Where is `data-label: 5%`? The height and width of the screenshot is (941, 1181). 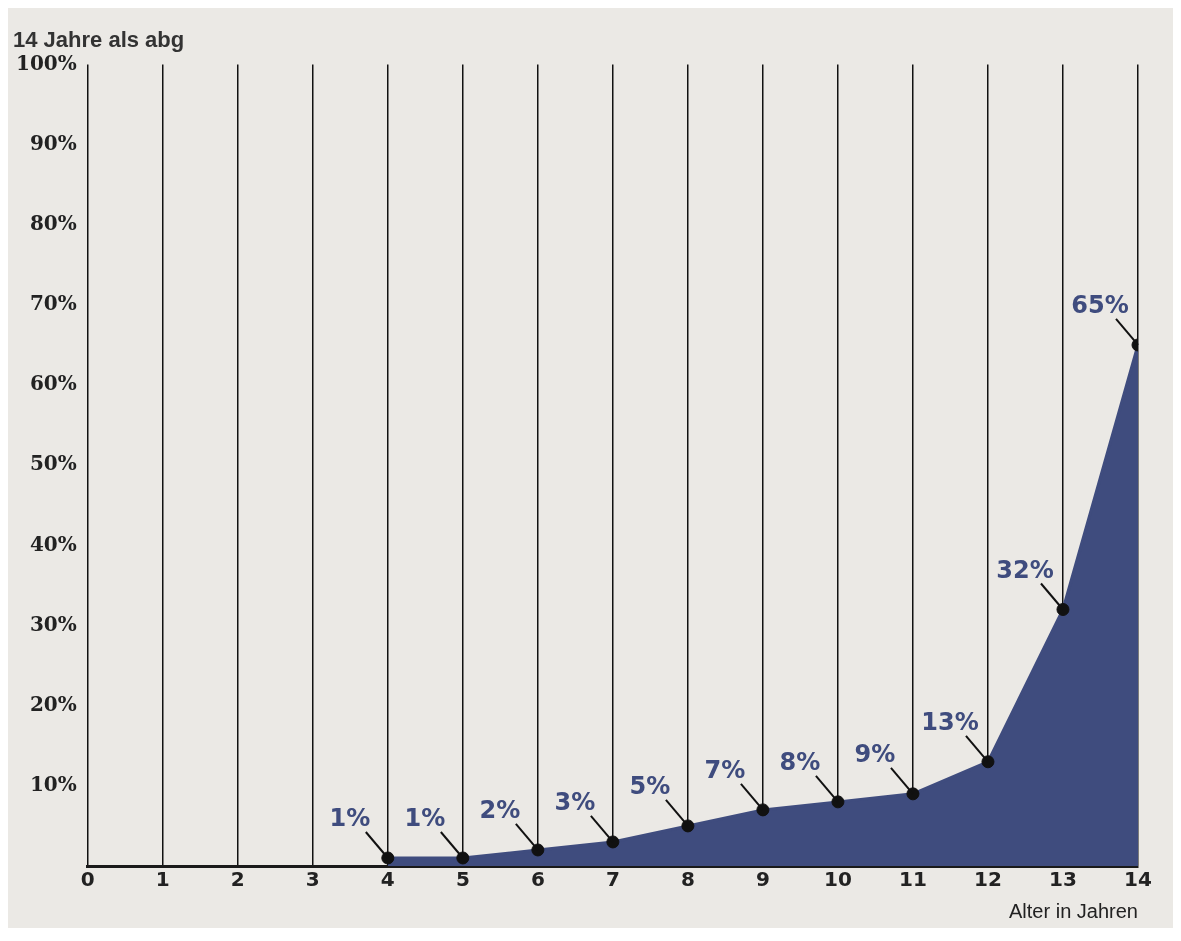
data-label: 5% is located at coordinates (650, 786).